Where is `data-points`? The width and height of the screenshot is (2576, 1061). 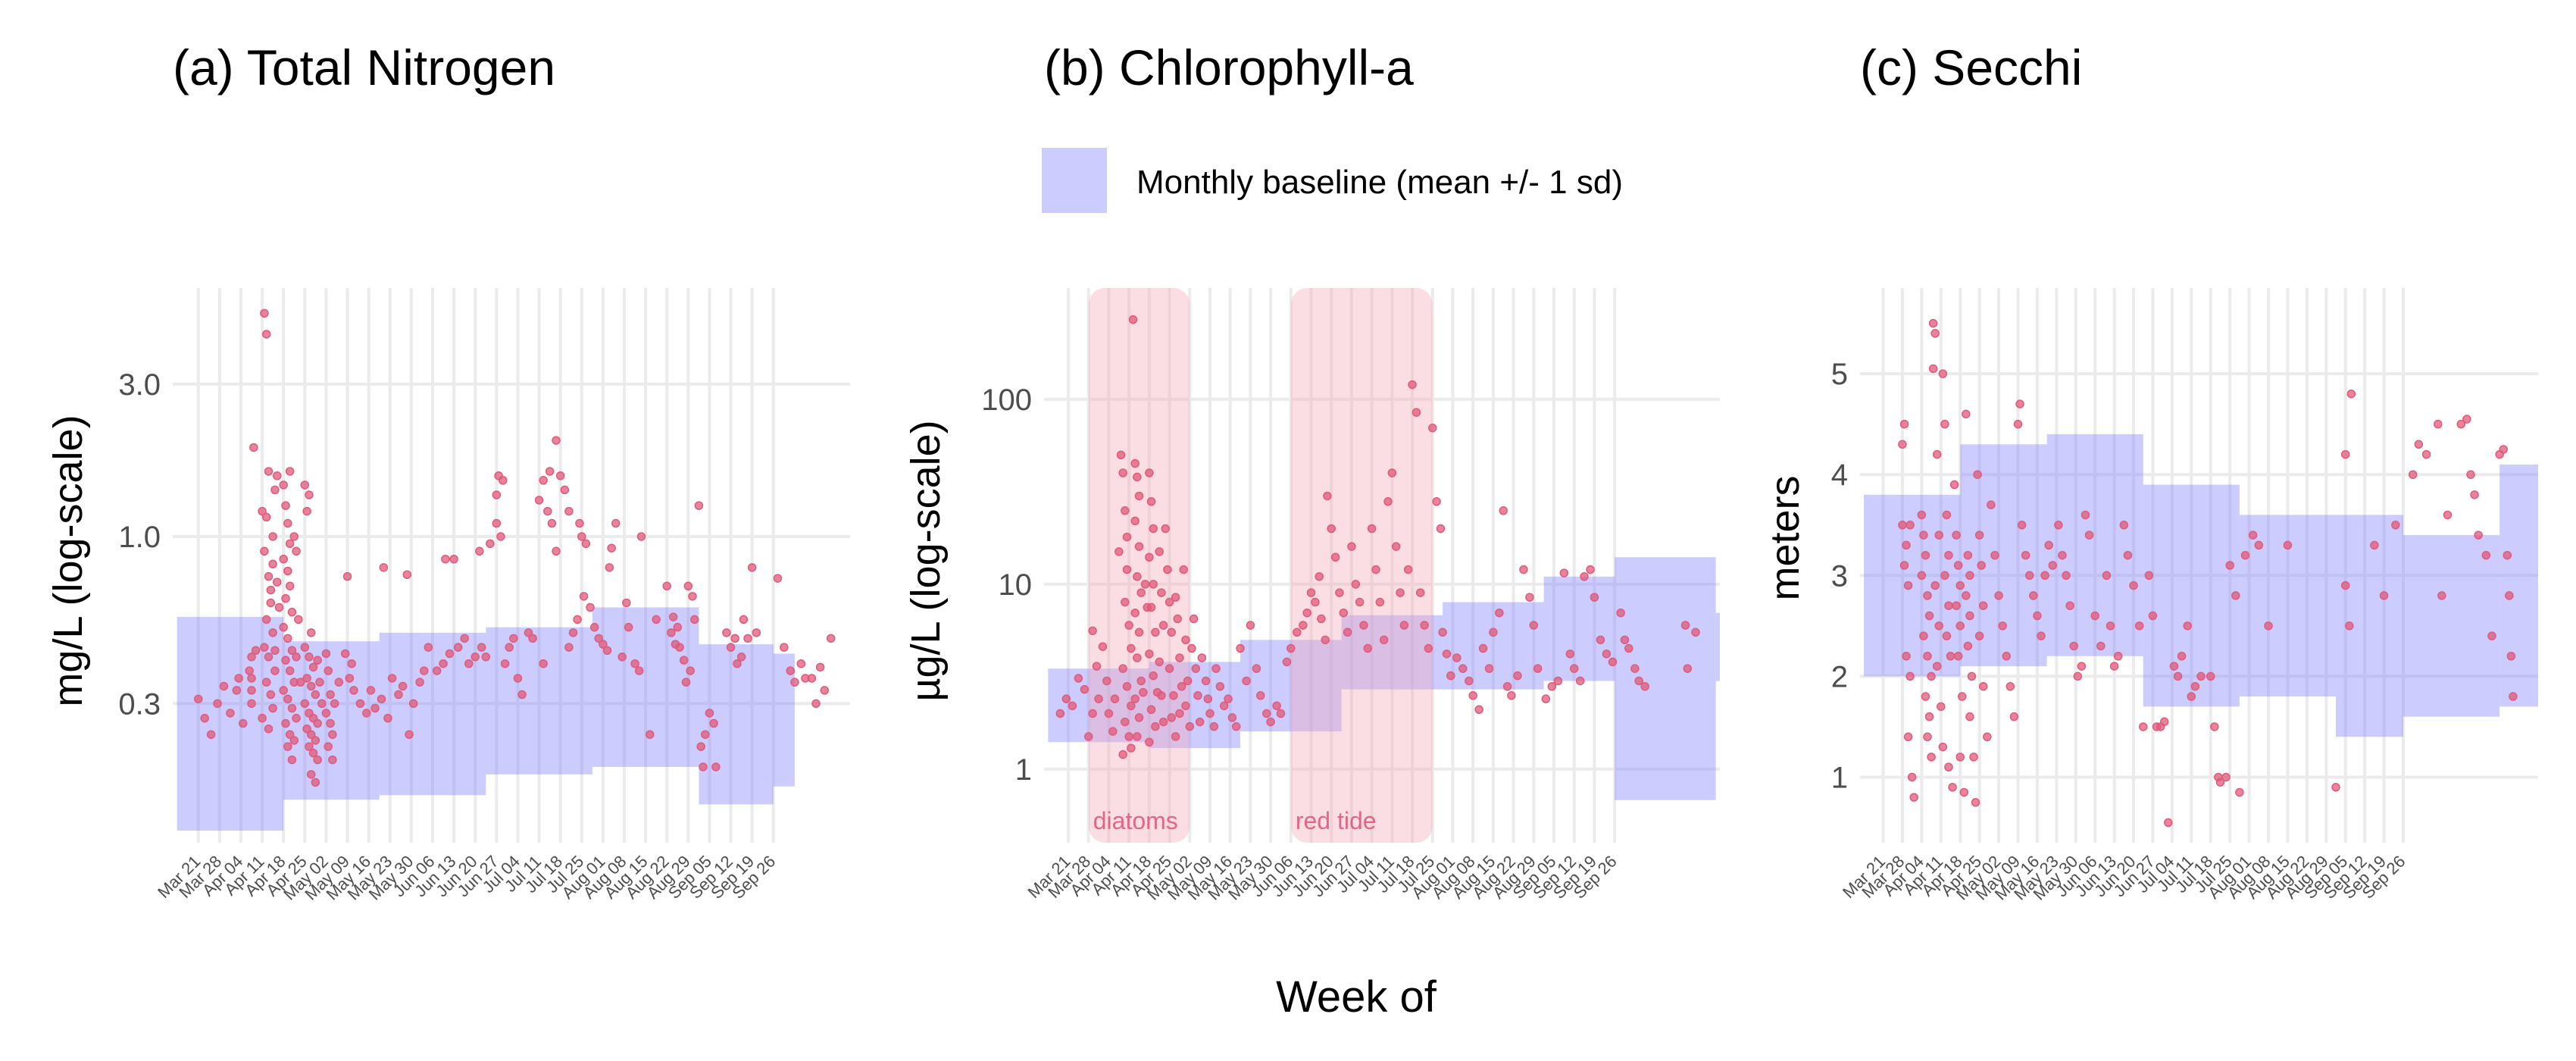 data-points is located at coordinates (1377, 537).